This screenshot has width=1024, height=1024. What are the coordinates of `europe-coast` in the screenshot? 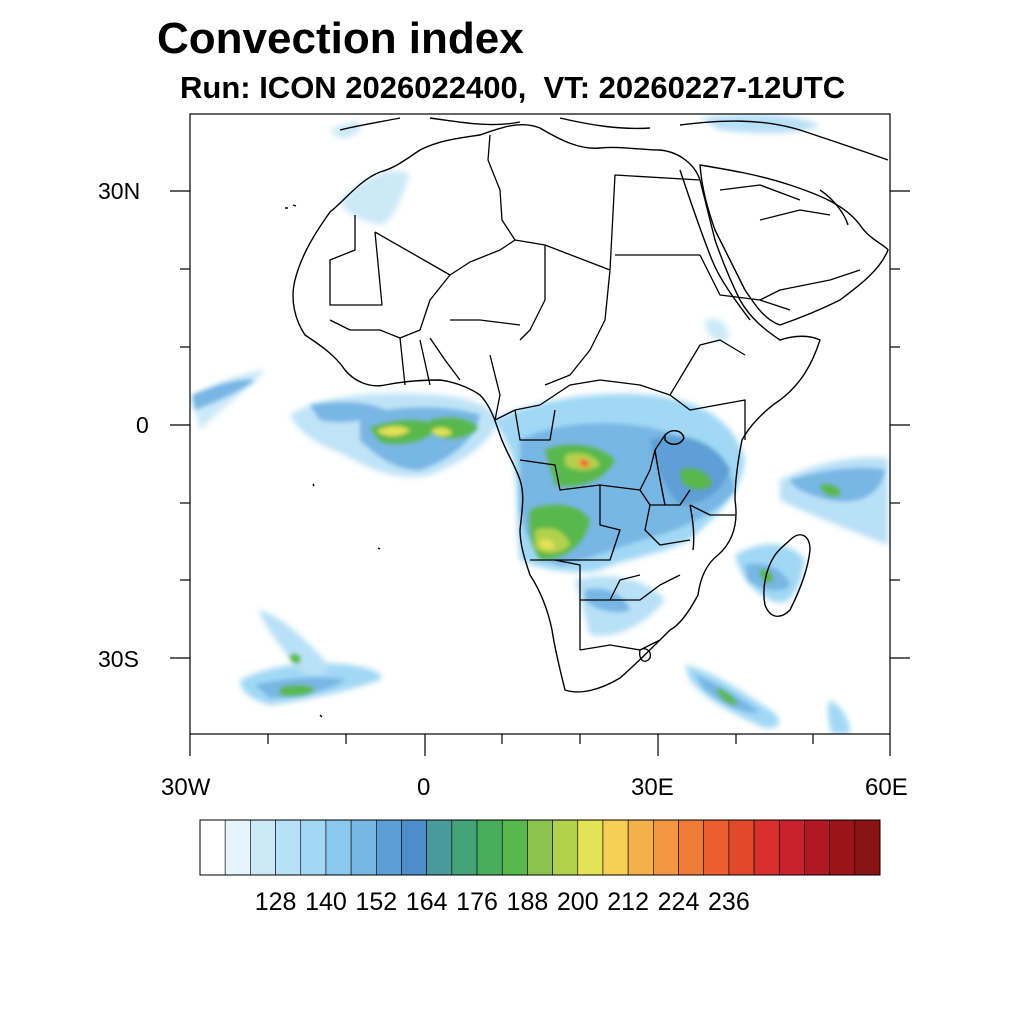 It's located at (614, 139).